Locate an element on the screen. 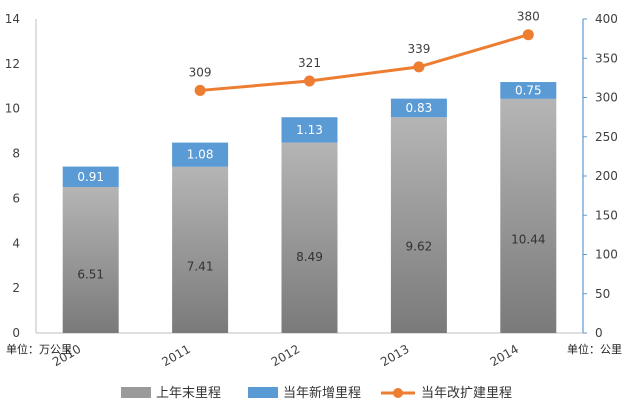  y-right-unit-label: 单位：公里 is located at coordinates (594, 349).